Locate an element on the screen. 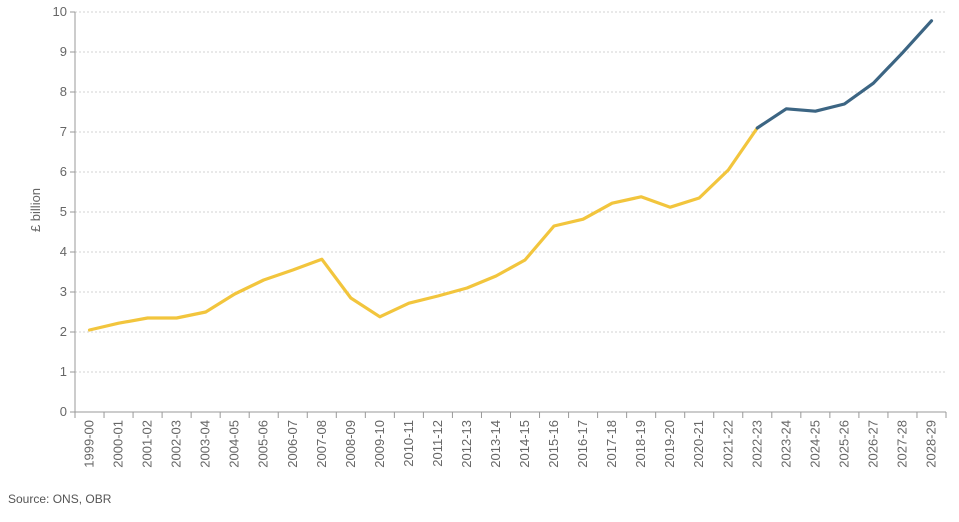 This screenshot has height=522, width=959. x-tick-label: 2026-27 is located at coordinates (872, 444).